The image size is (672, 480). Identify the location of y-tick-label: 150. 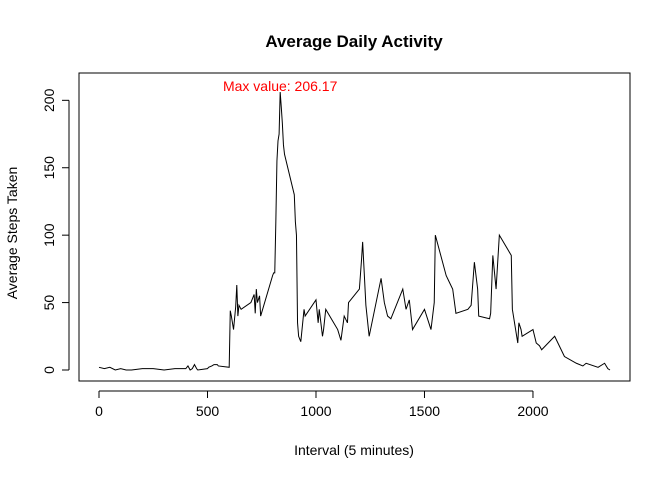
(49, 168).